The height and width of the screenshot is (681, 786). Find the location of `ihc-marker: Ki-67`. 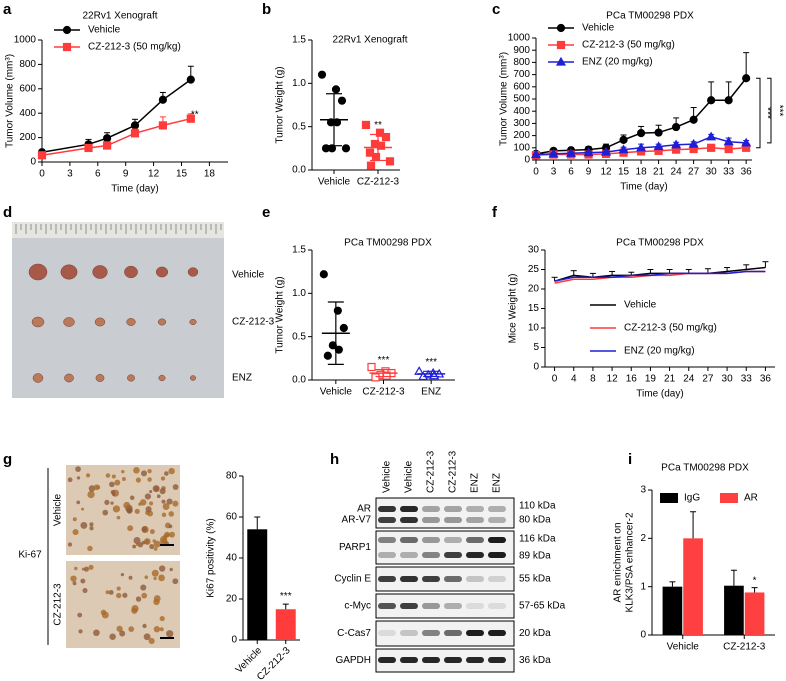

ihc-marker: Ki-67 is located at coordinates (30, 555).